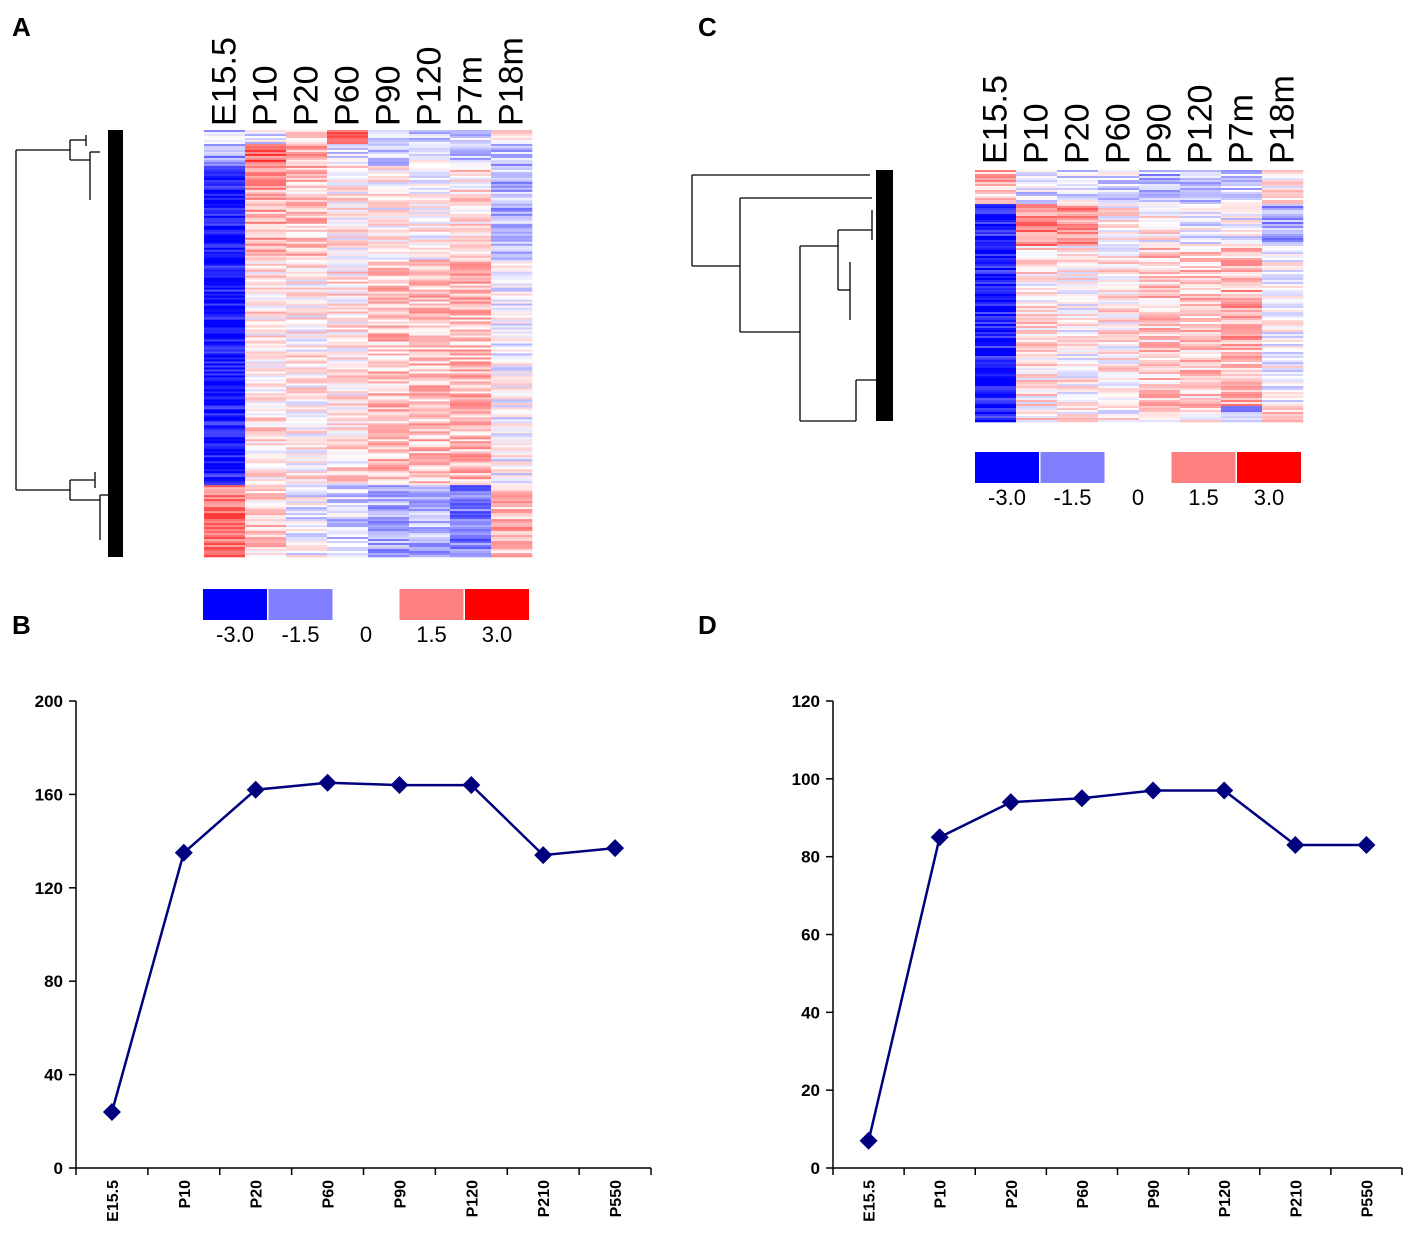  I want to click on panel-label-d: D, so click(707, 625).